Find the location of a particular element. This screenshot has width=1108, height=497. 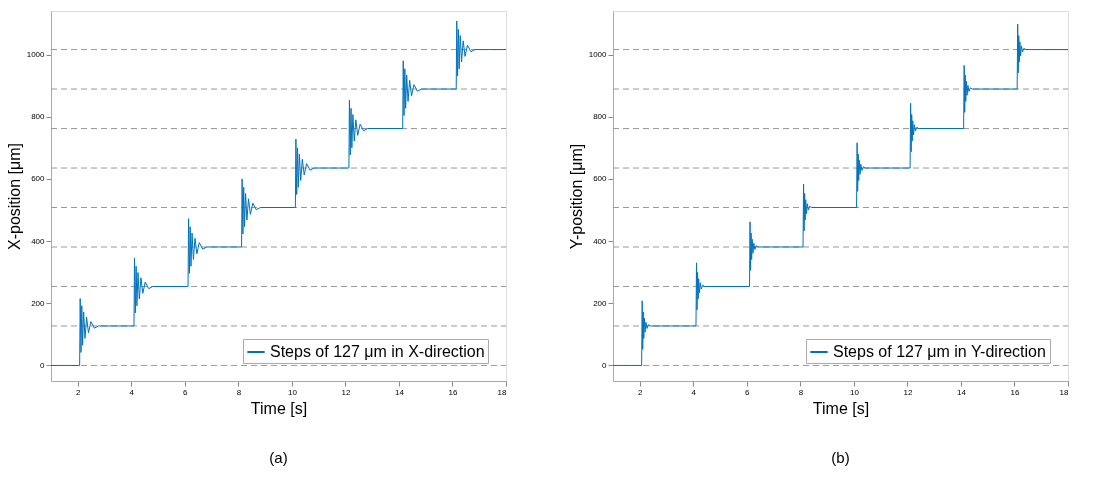

legend-label: Steps of 127 μm in Y-direction is located at coordinates (939, 351).